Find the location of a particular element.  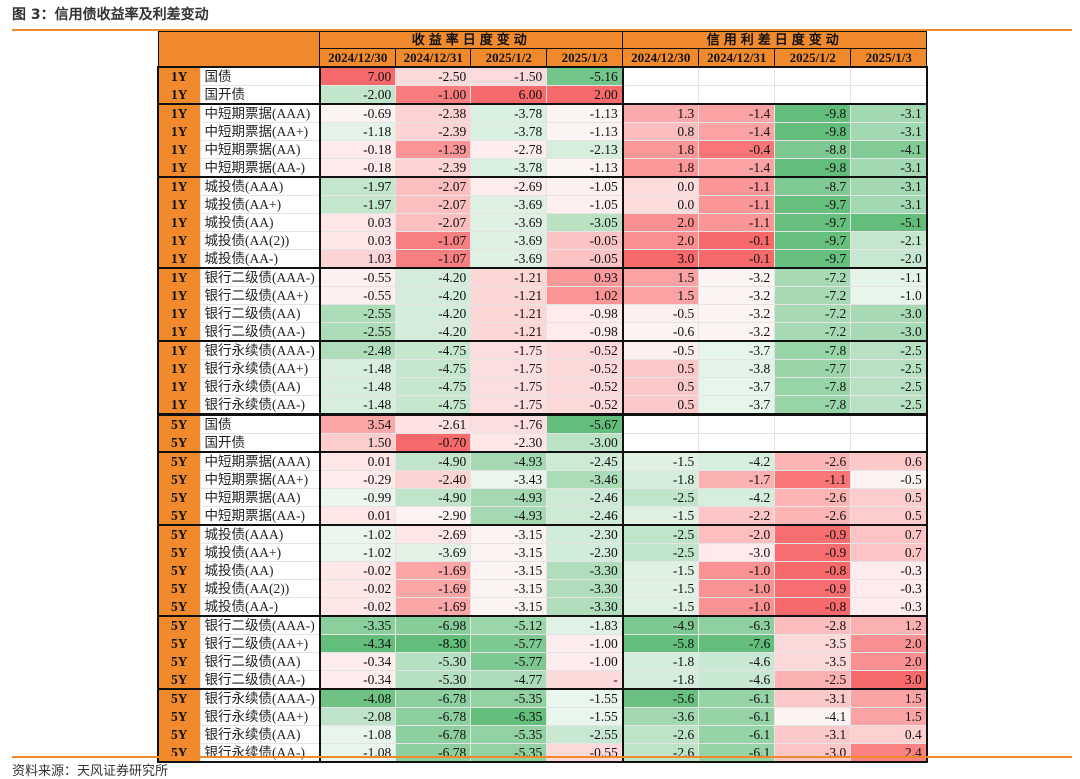

yield-change-cell: -1.83 is located at coordinates (585, 625).